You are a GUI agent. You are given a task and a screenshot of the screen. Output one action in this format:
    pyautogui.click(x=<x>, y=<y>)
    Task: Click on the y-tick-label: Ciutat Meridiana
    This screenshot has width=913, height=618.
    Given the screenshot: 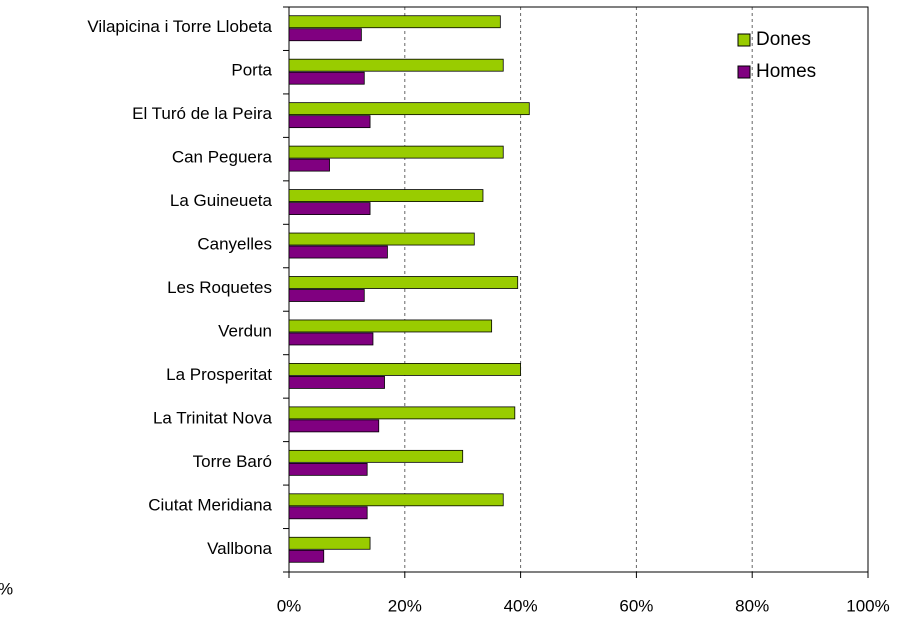 What is the action you would take?
    pyautogui.click(x=210, y=504)
    